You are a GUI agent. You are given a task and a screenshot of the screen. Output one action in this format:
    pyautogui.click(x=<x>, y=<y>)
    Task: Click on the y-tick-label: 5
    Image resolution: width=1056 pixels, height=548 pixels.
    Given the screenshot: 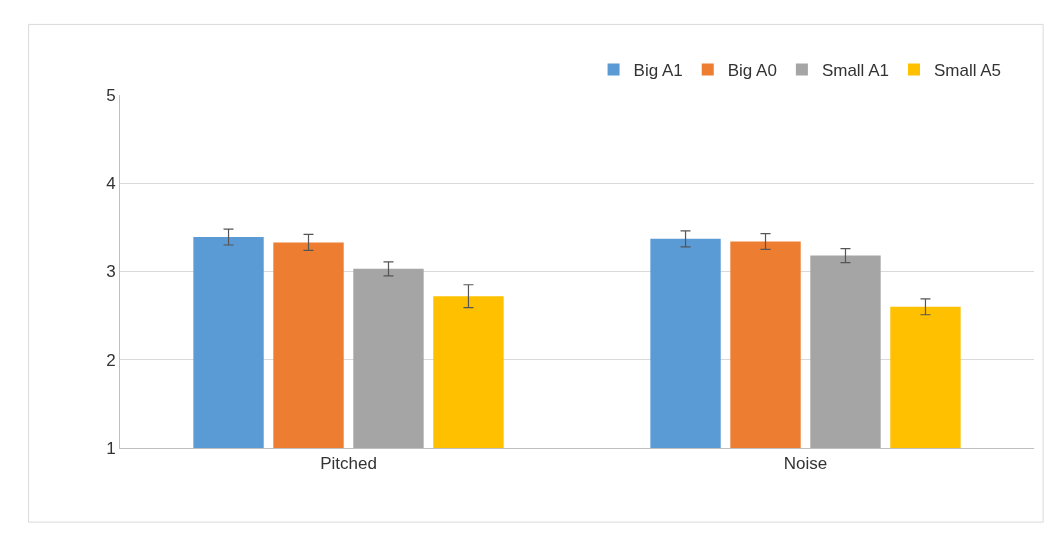 What is the action you would take?
    pyautogui.click(x=111, y=95)
    